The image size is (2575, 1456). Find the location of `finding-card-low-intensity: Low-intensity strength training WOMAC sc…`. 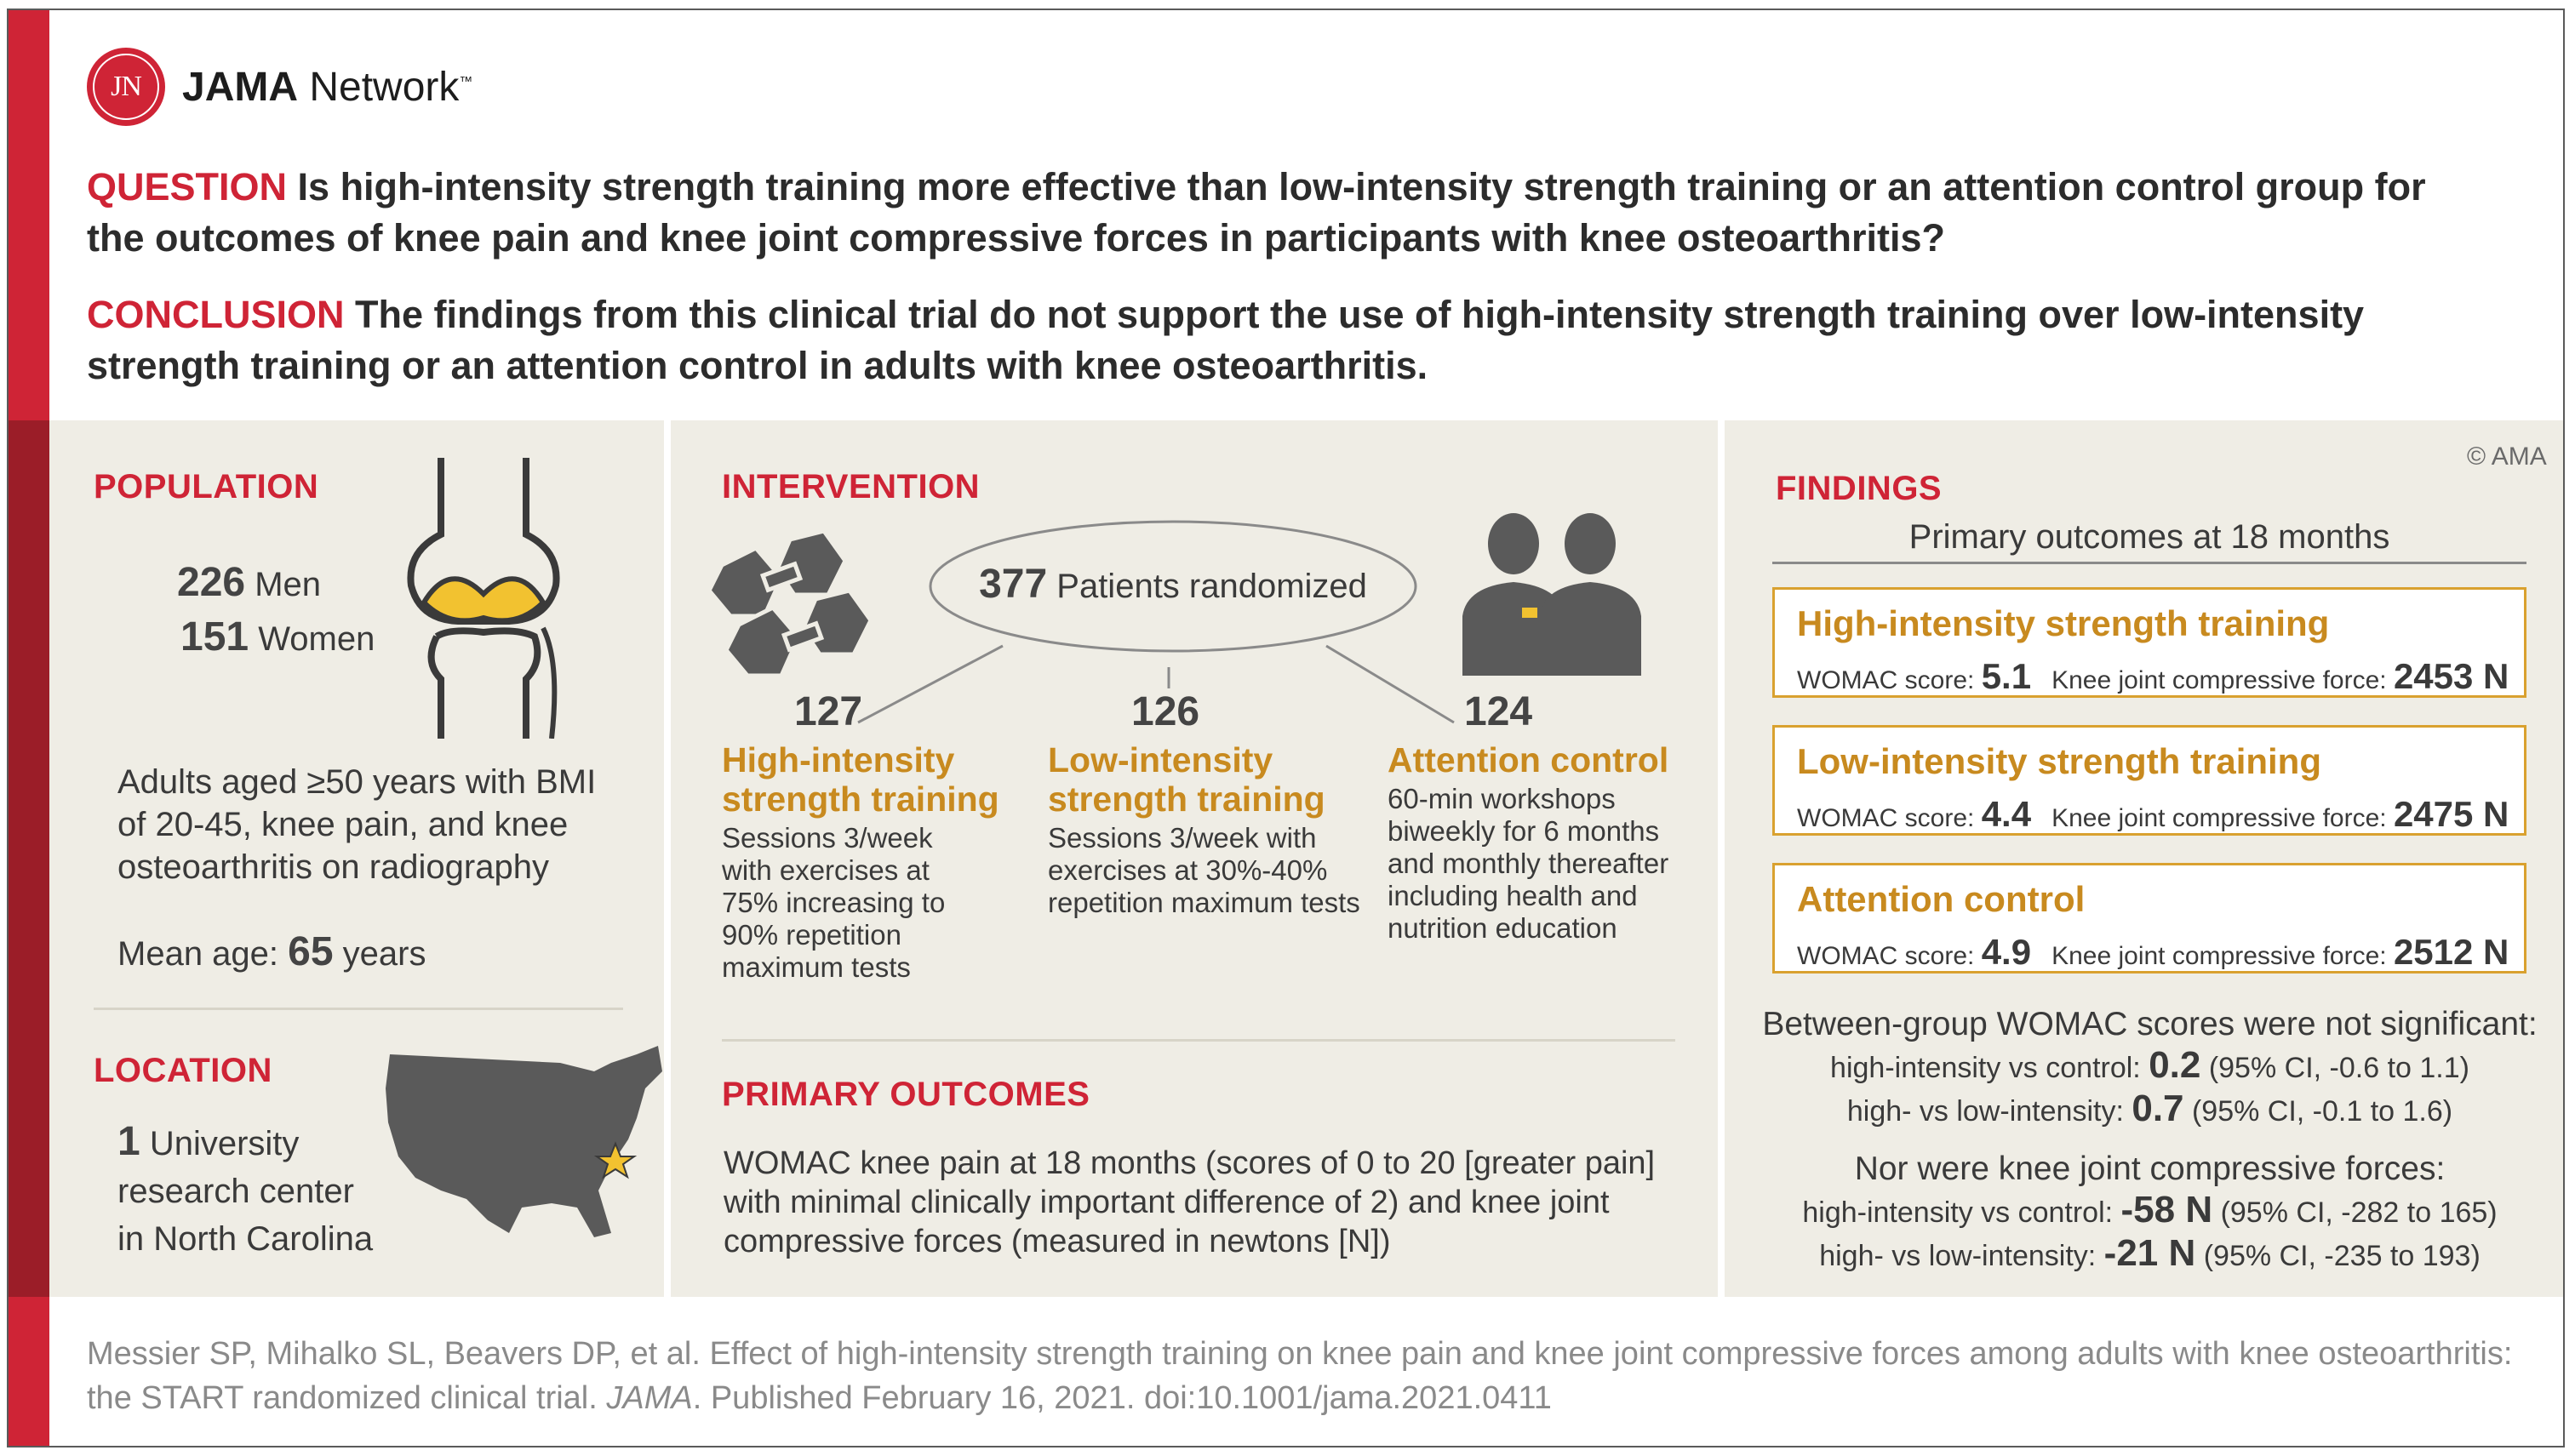

finding-card-low-intensity: Low-intensity strength training WOMAC sc… is located at coordinates (2149, 780).